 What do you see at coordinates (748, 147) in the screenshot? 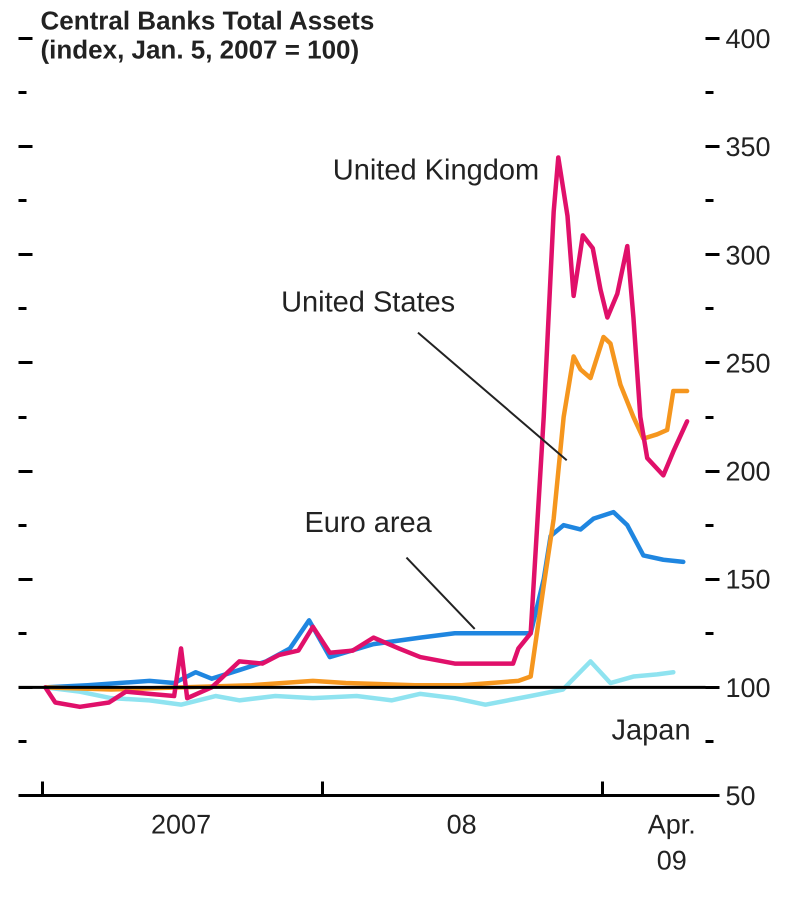
I see `y-tick-label: 350` at bounding box center [748, 147].